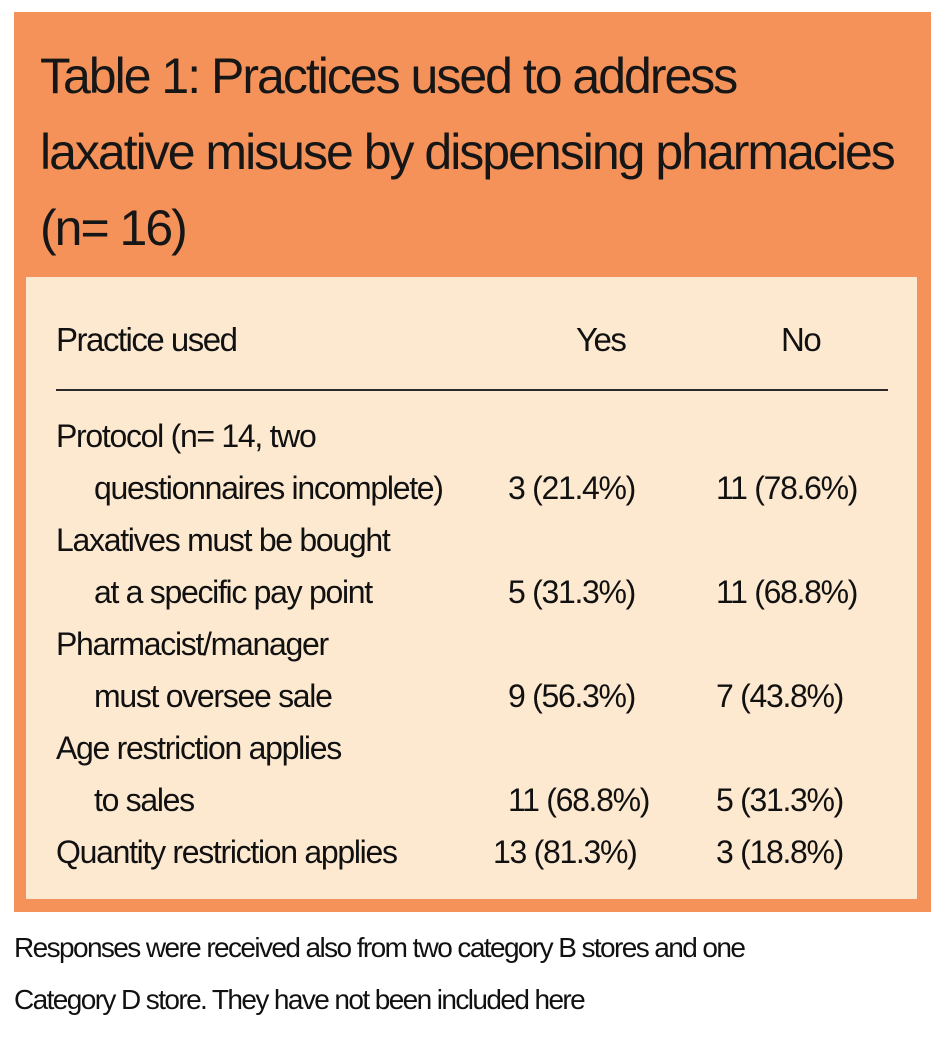 The image size is (945, 1046). What do you see at coordinates (233, 592) in the screenshot?
I see `row-label-line2: at a specific pay point` at bounding box center [233, 592].